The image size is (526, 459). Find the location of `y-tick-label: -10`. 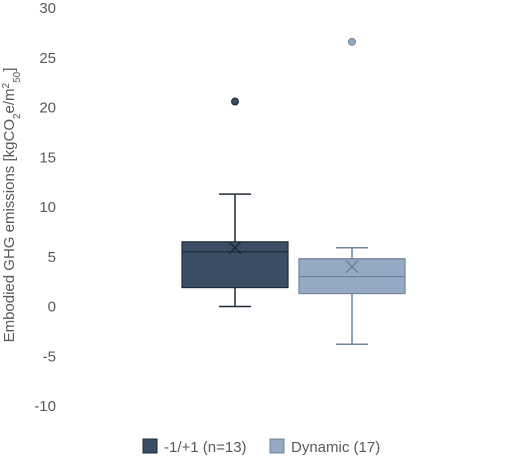

y-tick-label: -10 is located at coordinates (45, 406).